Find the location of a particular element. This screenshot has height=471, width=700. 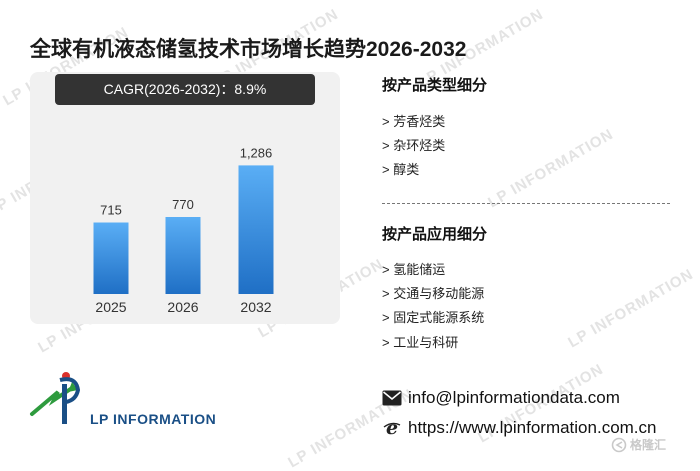

lp-information-logo: LP INFORMATION is located at coordinates (122, 402).